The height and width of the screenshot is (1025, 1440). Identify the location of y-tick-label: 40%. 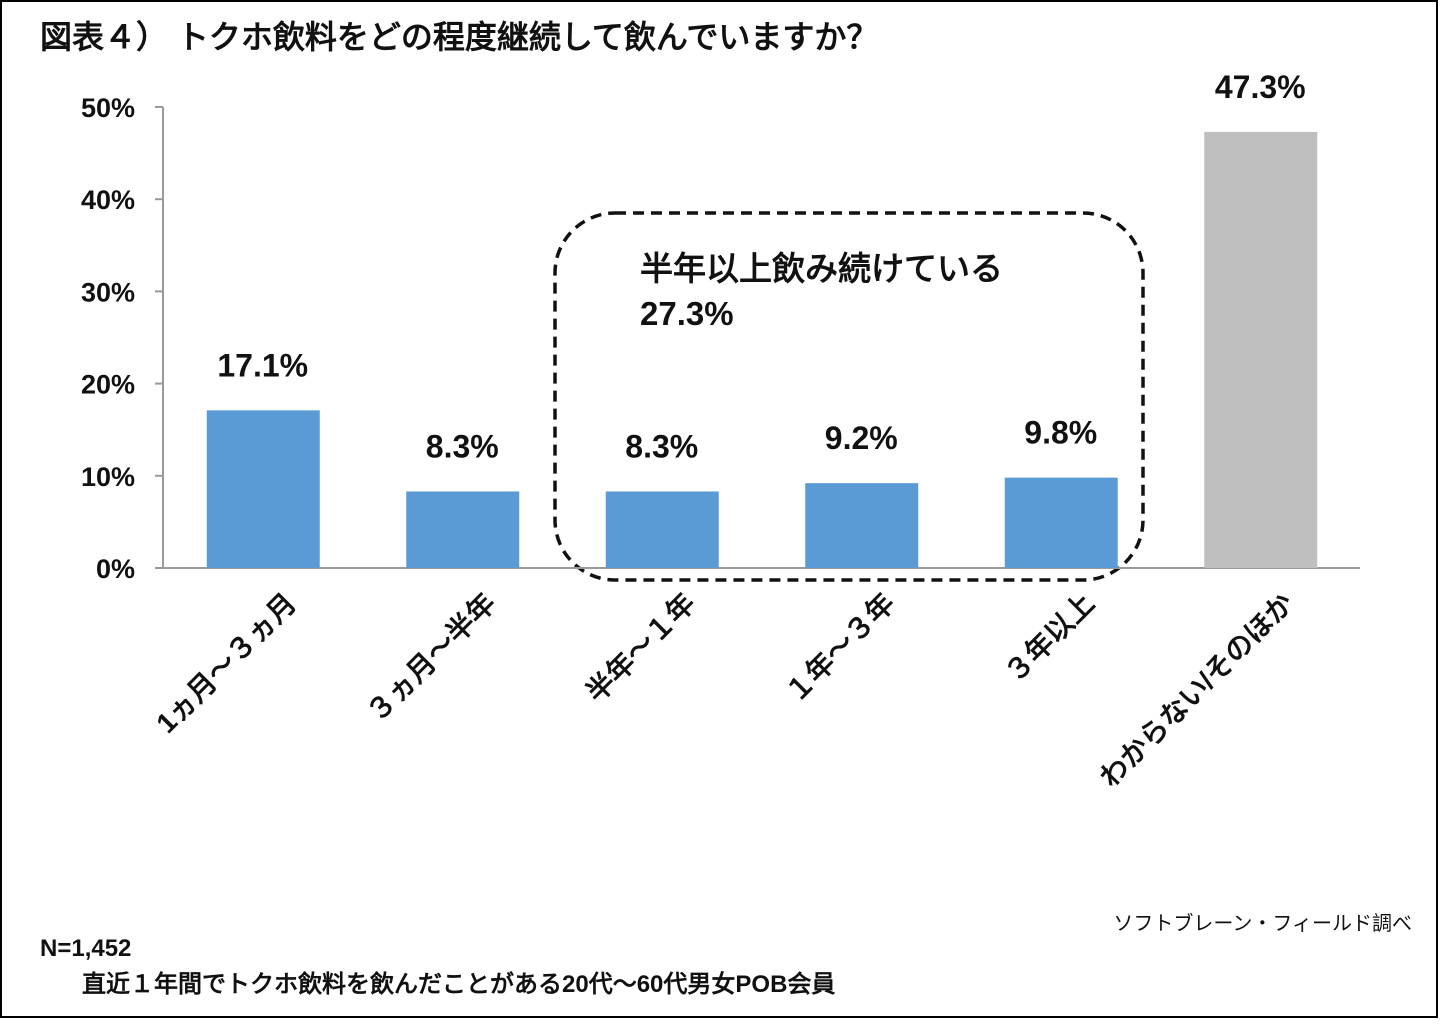
(108, 200).